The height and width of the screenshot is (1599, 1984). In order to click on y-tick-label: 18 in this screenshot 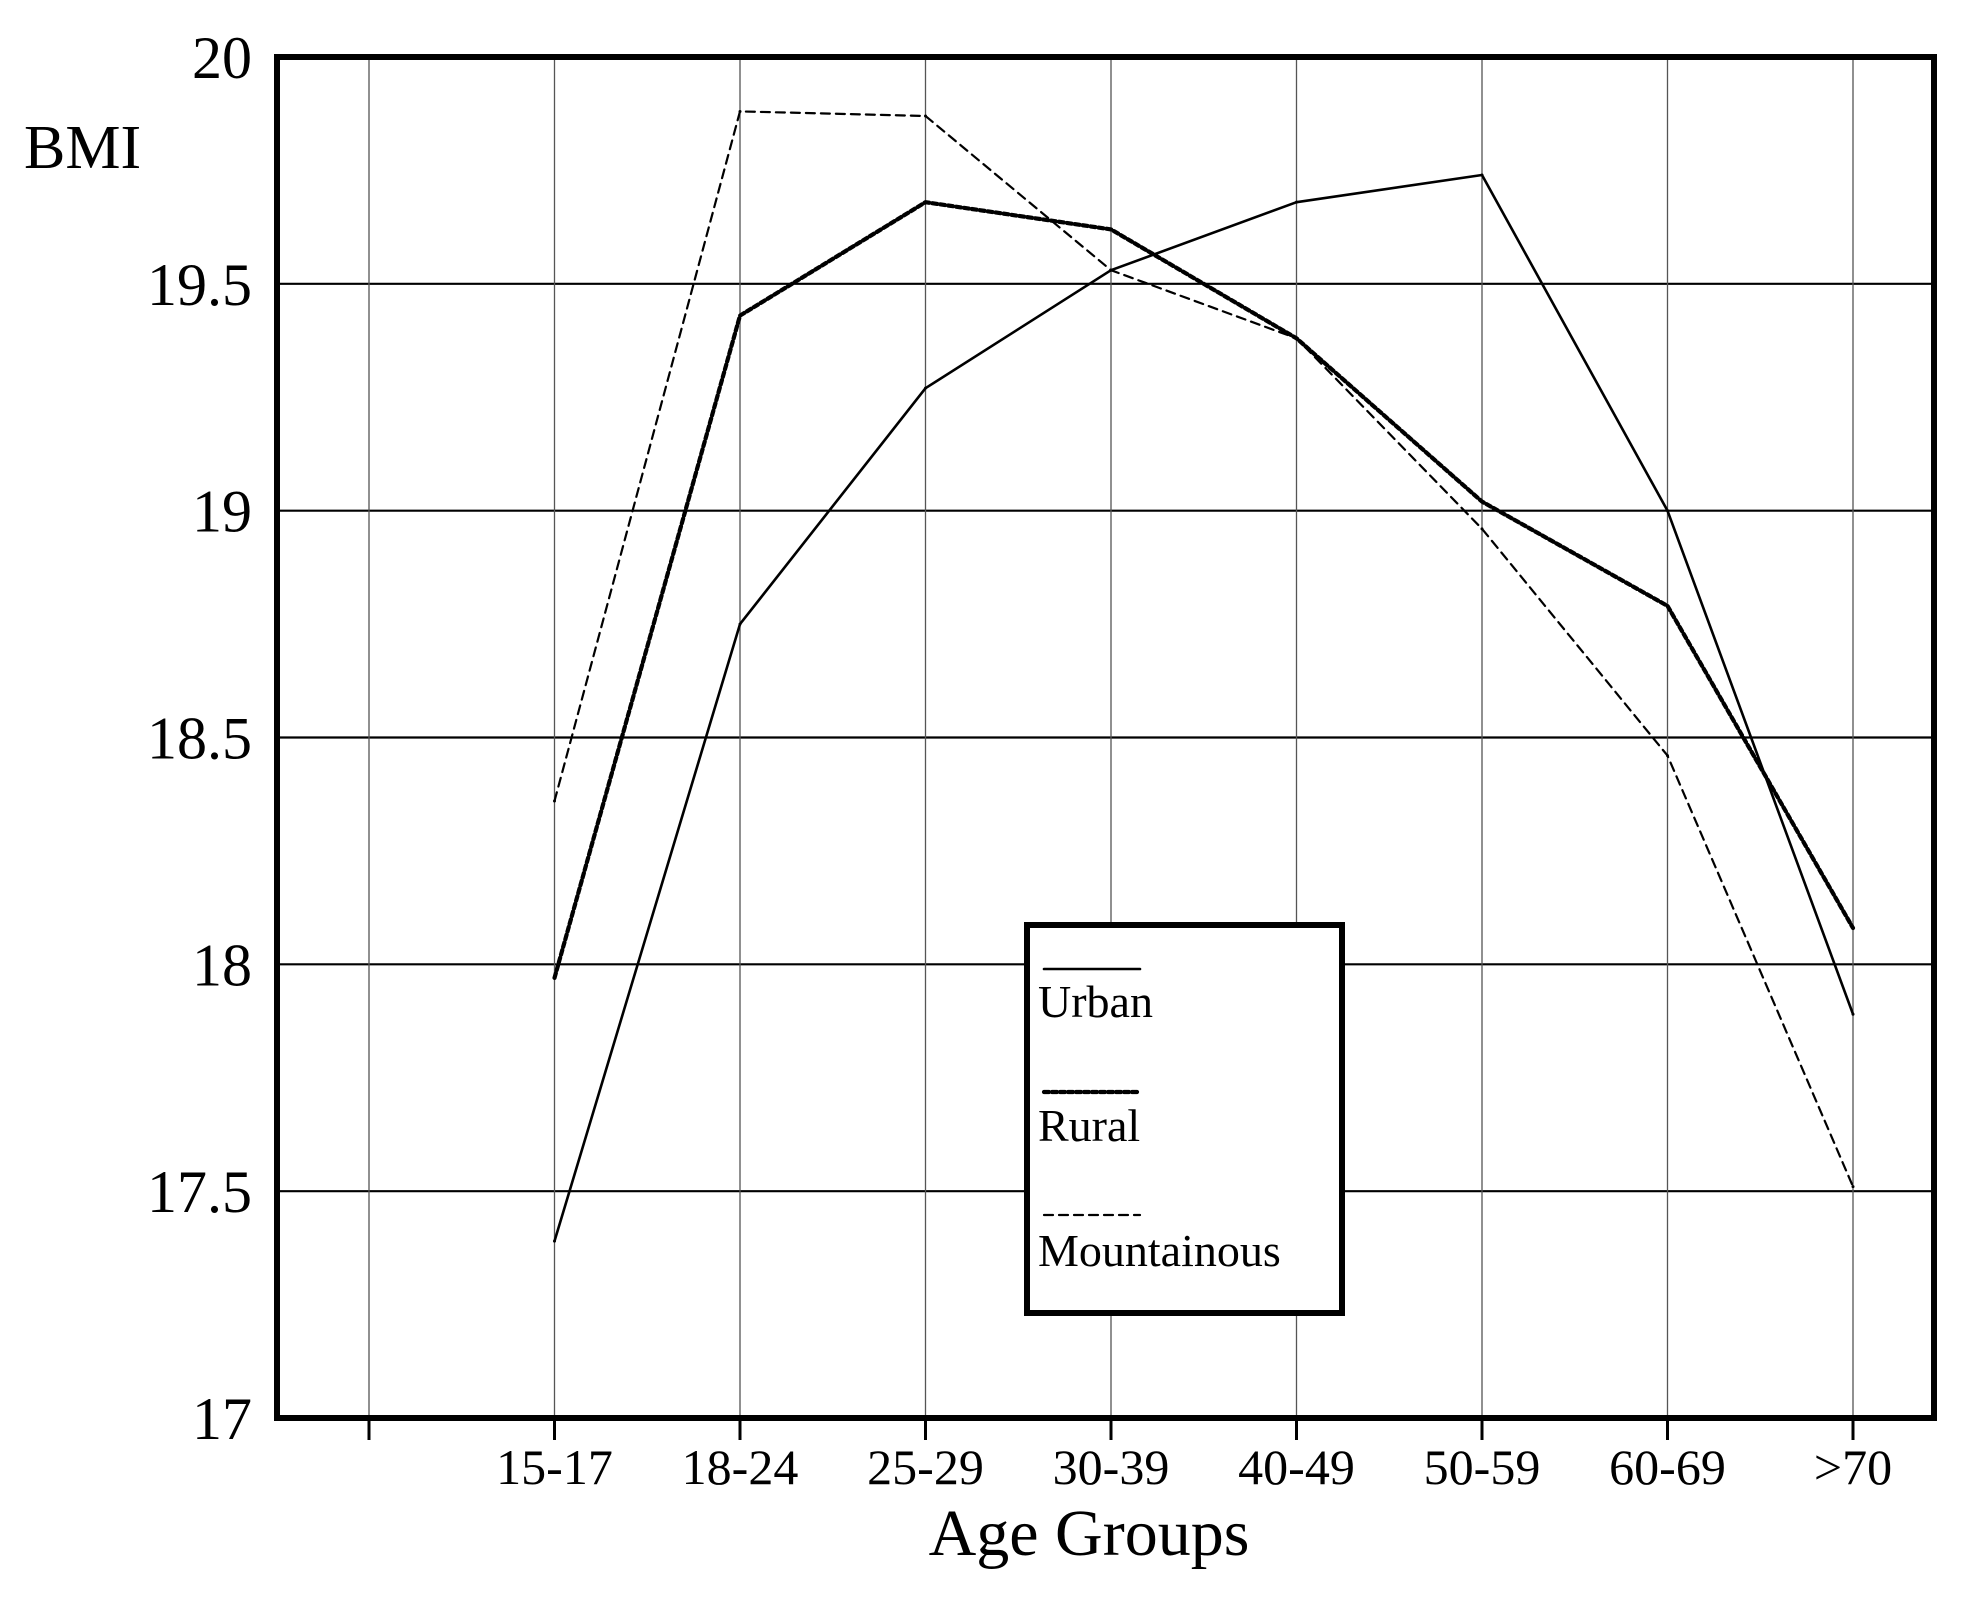, I will do `click(222, 965)`.